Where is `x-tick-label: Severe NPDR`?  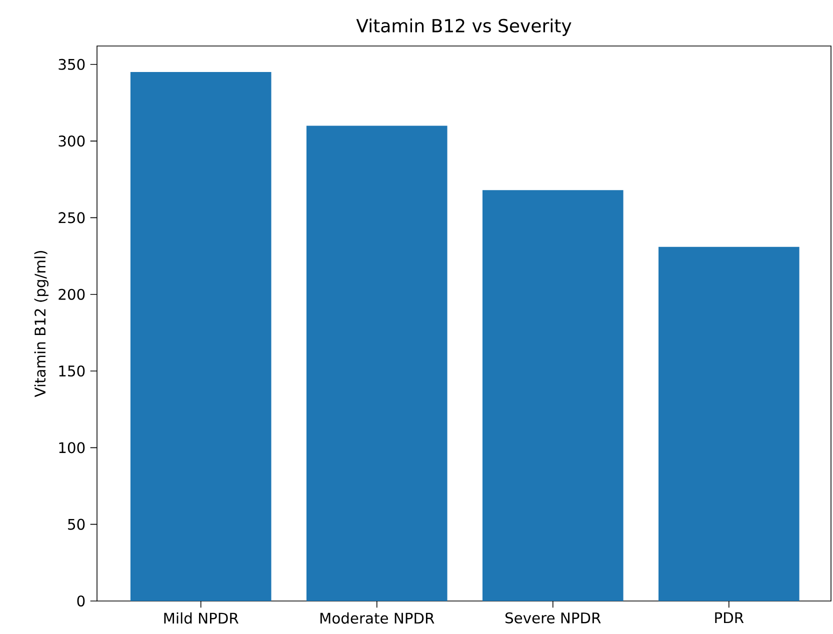 x-tick-label: Severe NPDR is located at coordinates (553, 618).